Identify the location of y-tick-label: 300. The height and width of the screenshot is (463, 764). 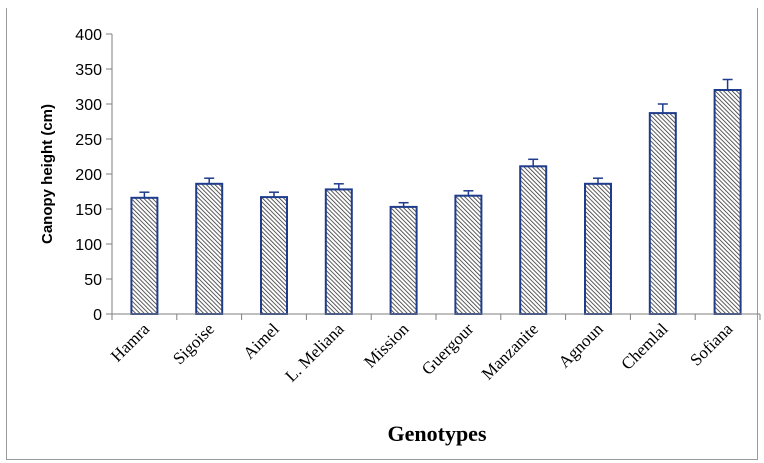
(88, 105).